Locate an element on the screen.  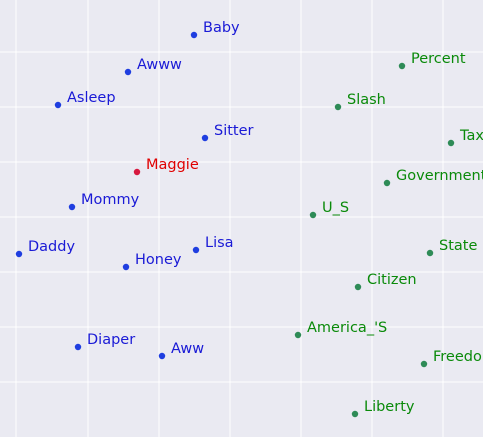
point-label: Aww is located at coordinates (187, 349).